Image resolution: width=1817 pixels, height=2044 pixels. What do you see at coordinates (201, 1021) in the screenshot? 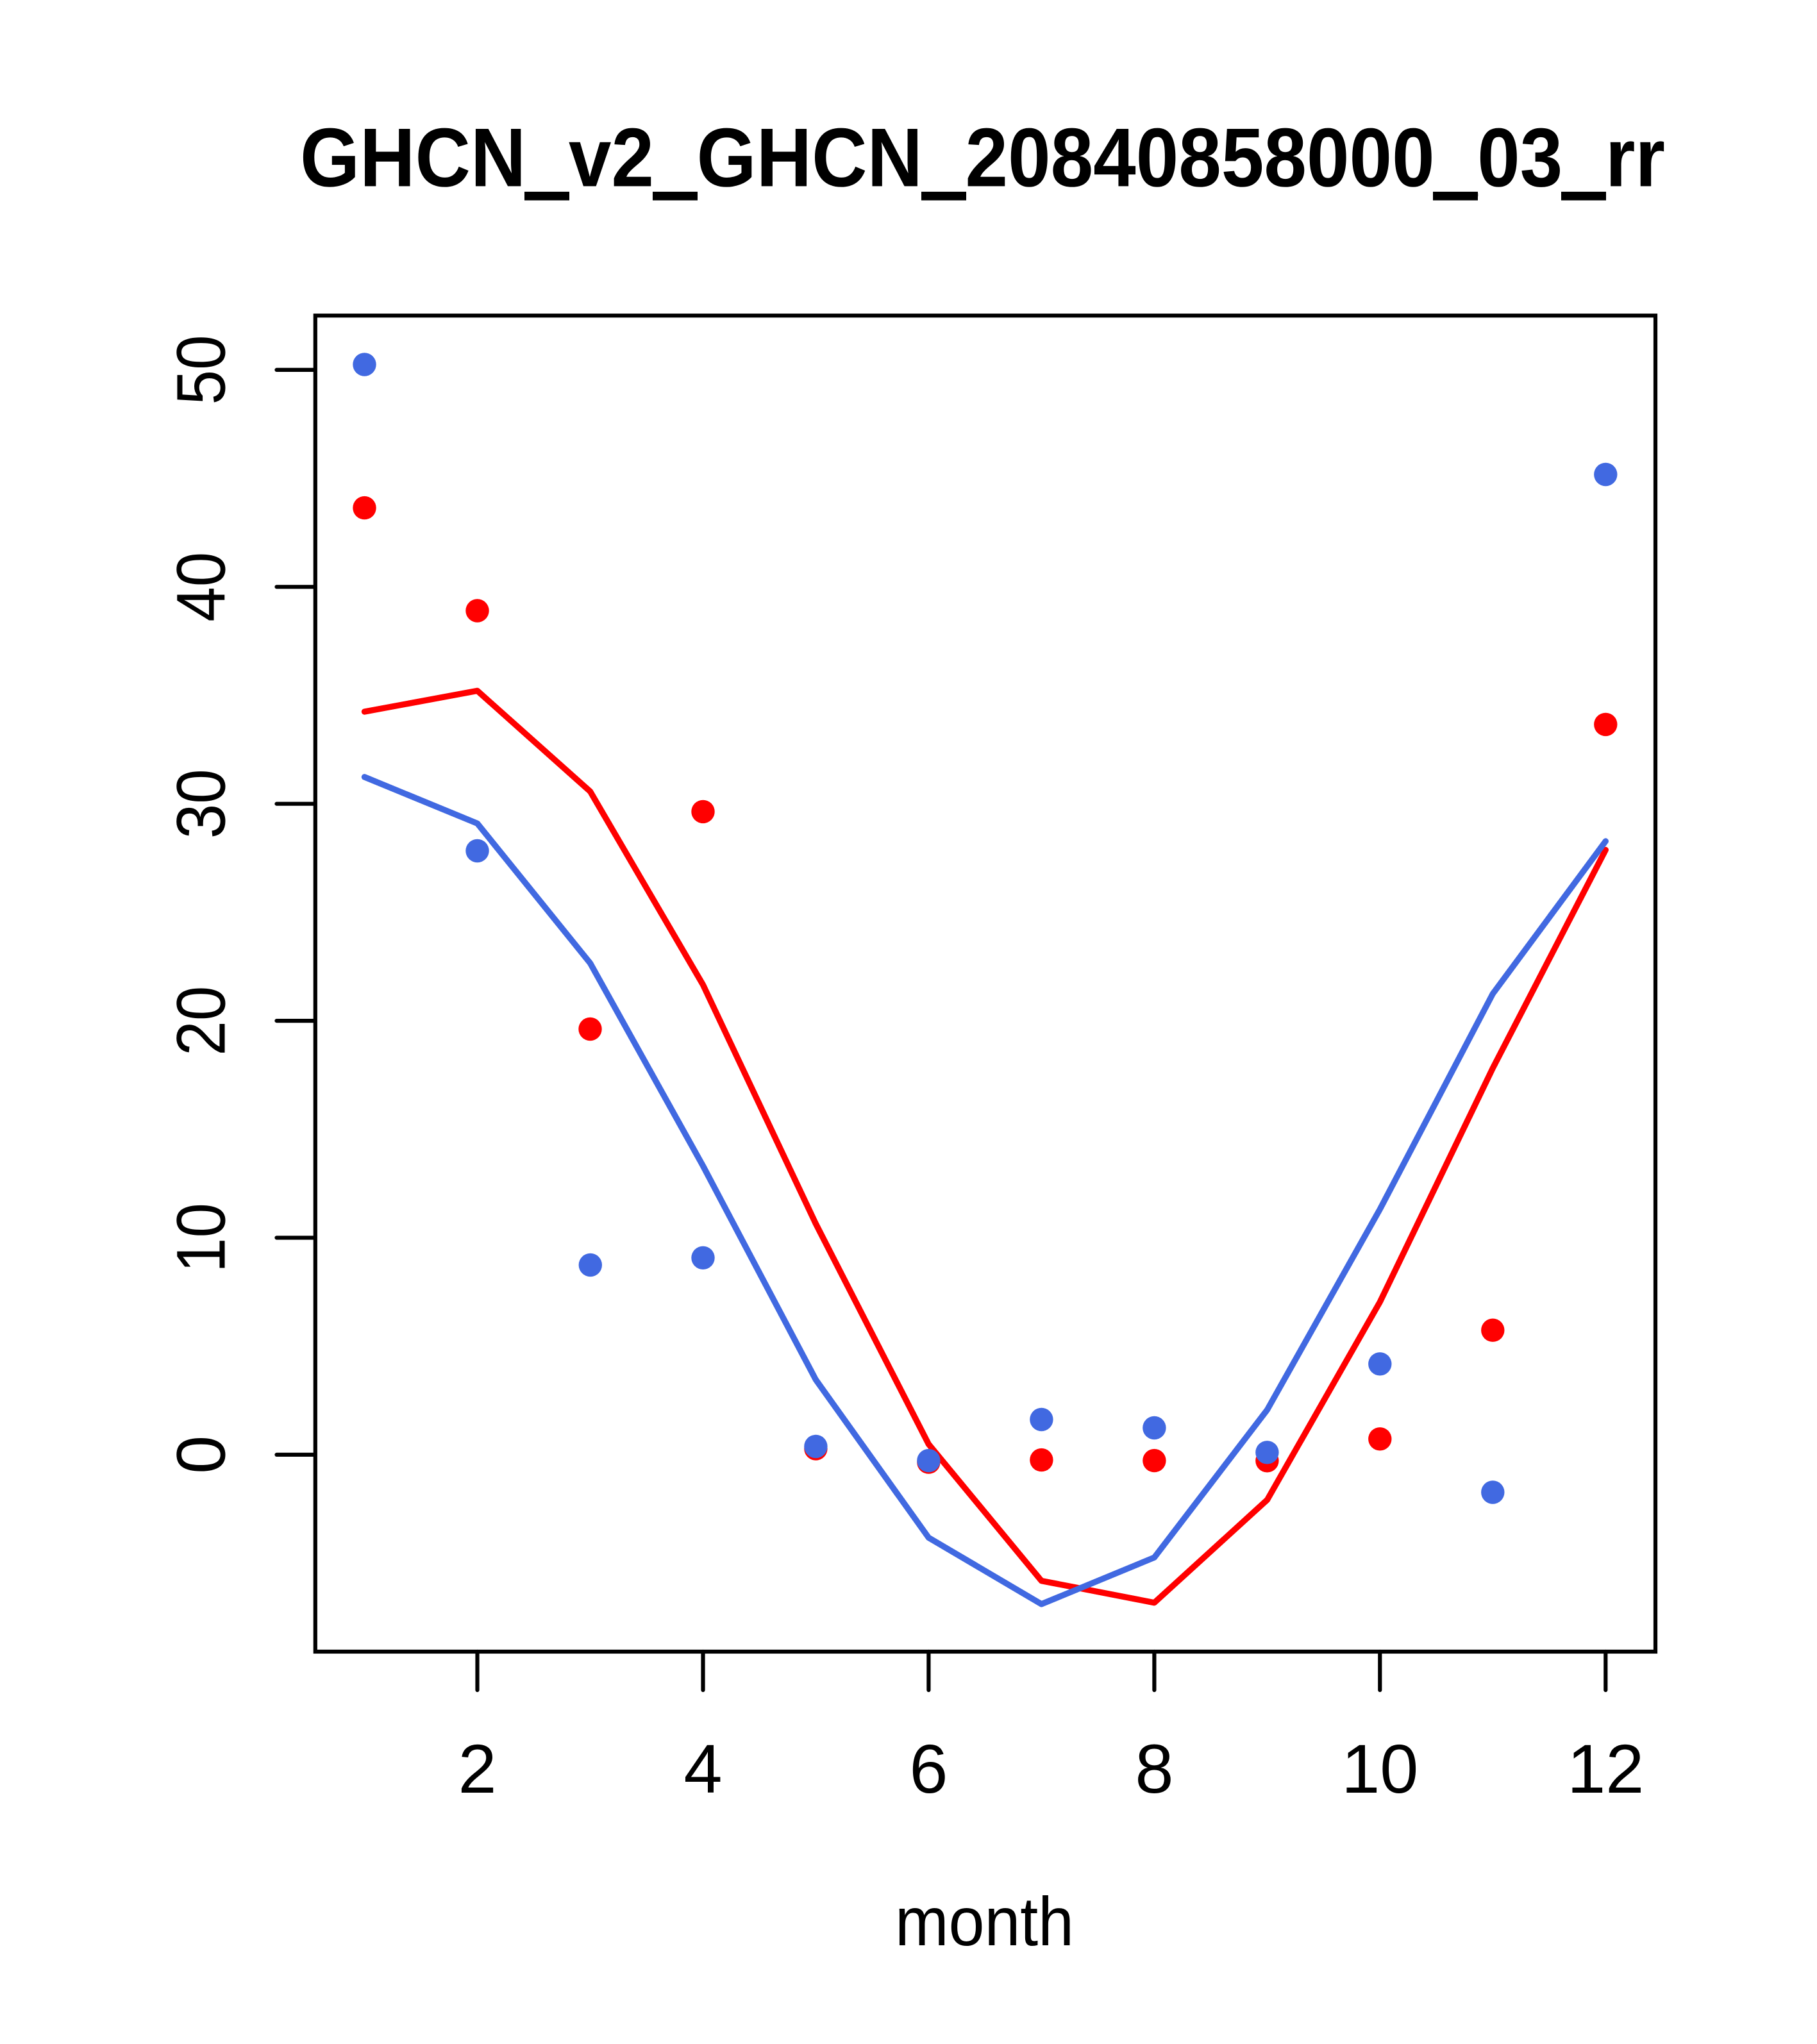
I see `svg-text: 20` at bounding box center [201, 1021].